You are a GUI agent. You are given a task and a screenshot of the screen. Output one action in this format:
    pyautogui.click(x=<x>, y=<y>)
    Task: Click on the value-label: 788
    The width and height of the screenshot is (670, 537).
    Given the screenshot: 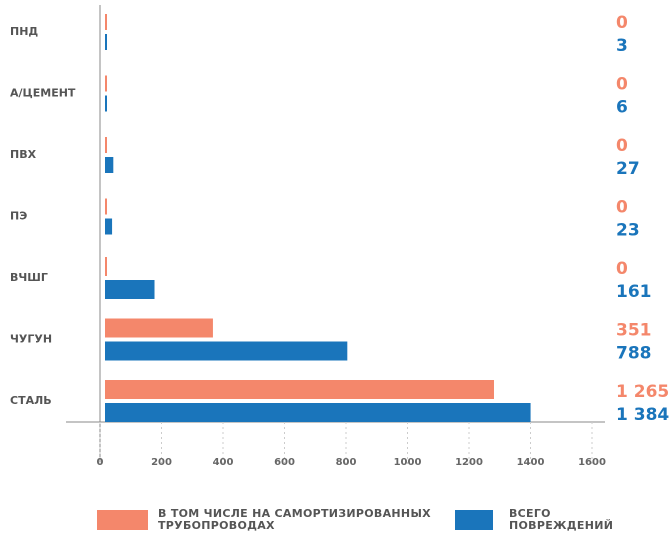 What is the action you would take?
    pyautogui.click(x=634, y=354)
    